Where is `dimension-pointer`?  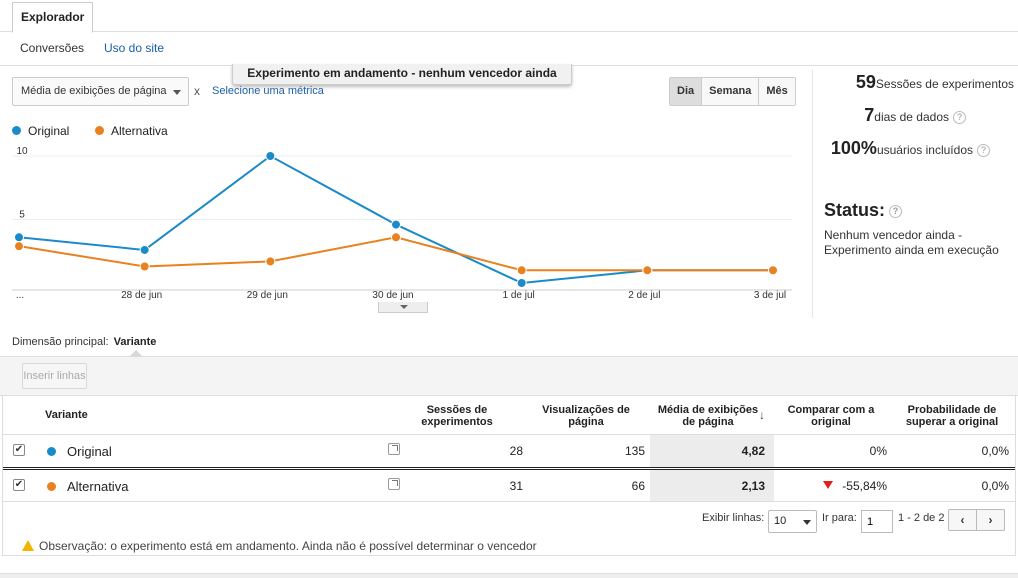
dimension-pointer is located at coordinates (136, 353).